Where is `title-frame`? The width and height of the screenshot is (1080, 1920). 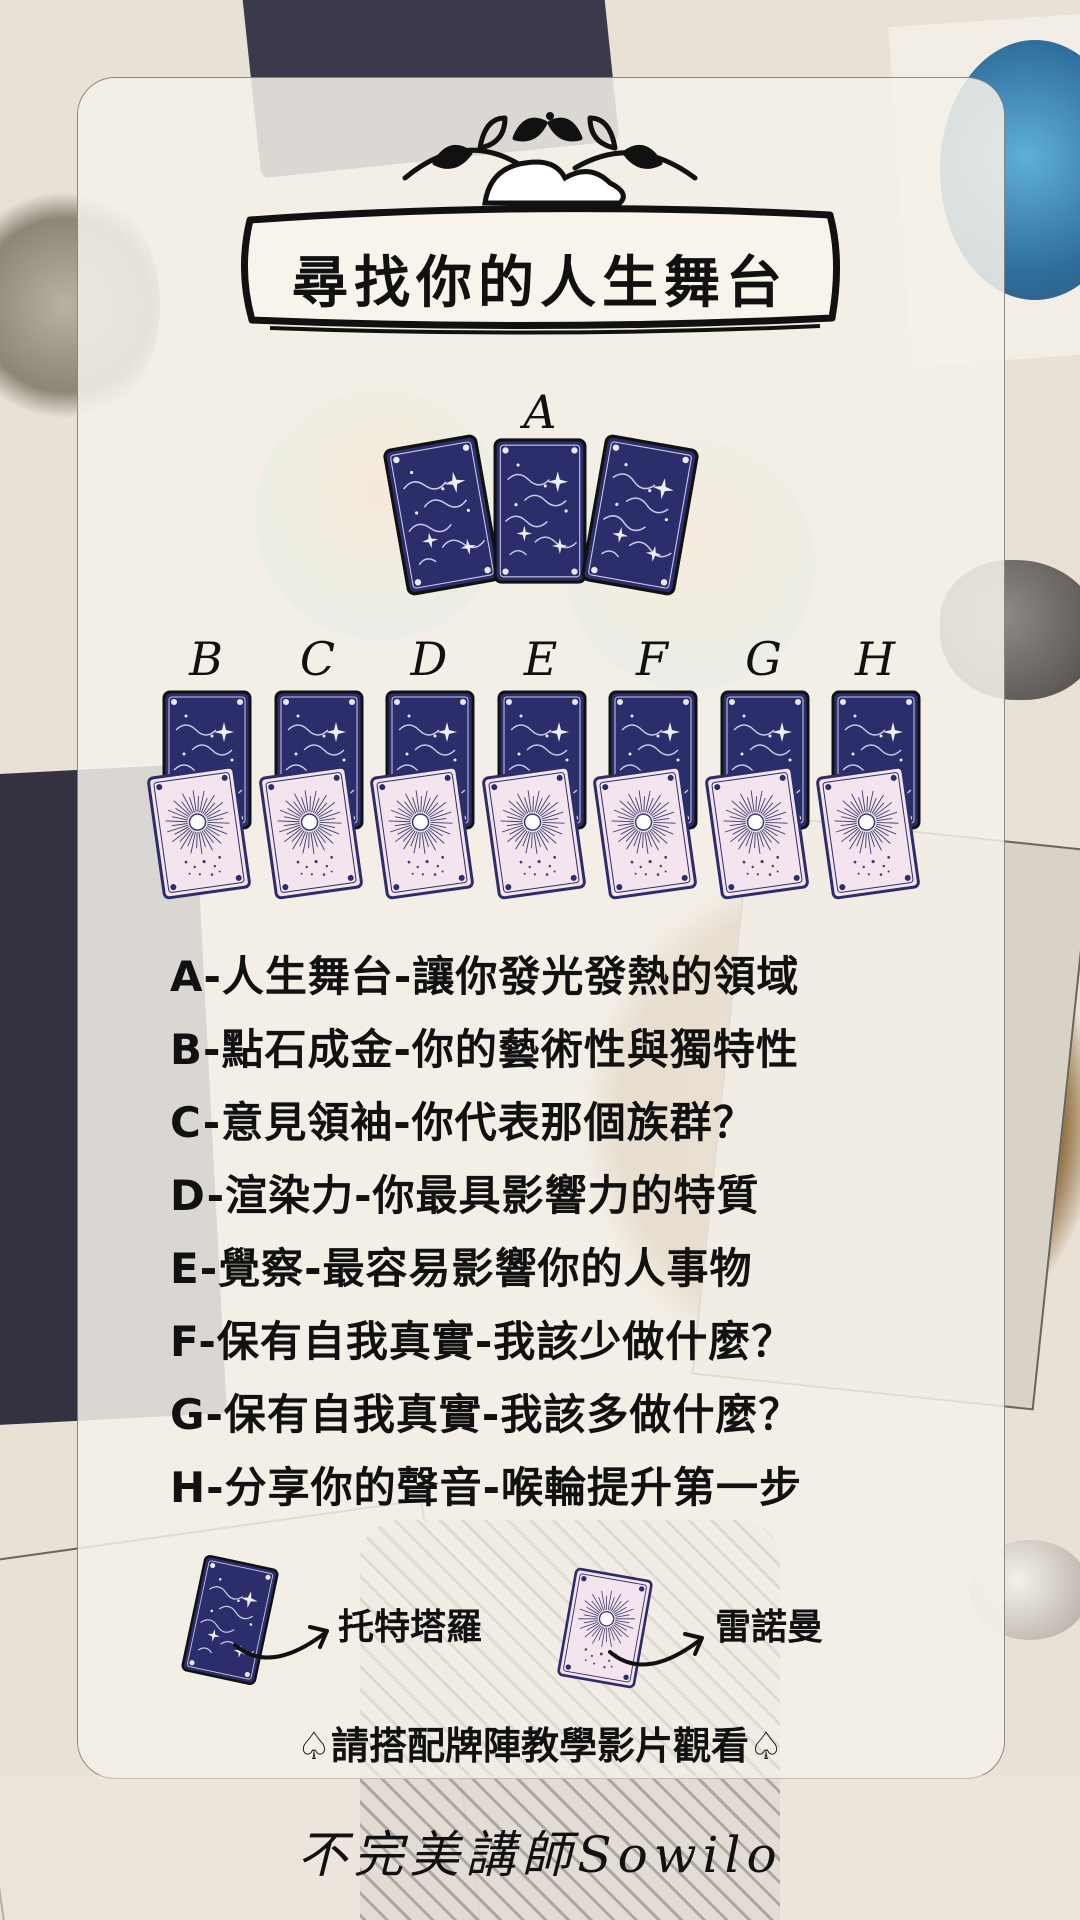
title-frame is located at coordinates (540, 270).